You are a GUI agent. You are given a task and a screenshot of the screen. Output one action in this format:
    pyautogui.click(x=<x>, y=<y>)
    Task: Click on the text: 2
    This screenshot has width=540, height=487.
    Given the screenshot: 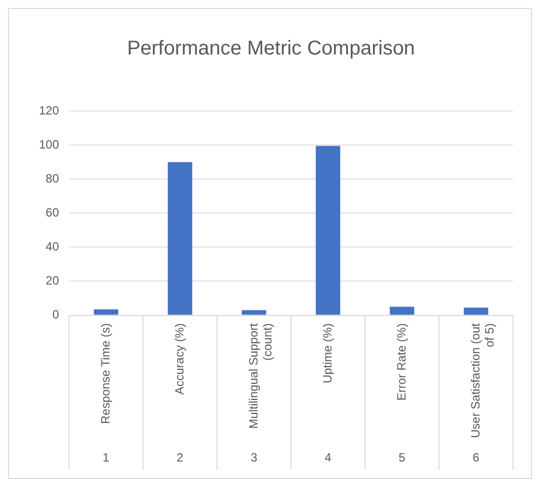 What is the action you would take?
    pyautogui.click(x=180, y=457)
    